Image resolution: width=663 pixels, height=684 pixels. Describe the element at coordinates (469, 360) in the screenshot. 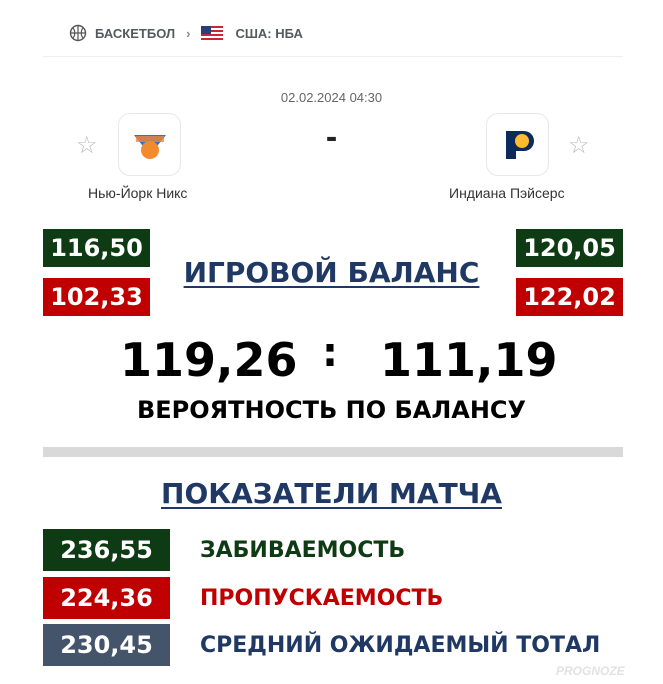

I see `away-balance-score: 111,19` at that location.